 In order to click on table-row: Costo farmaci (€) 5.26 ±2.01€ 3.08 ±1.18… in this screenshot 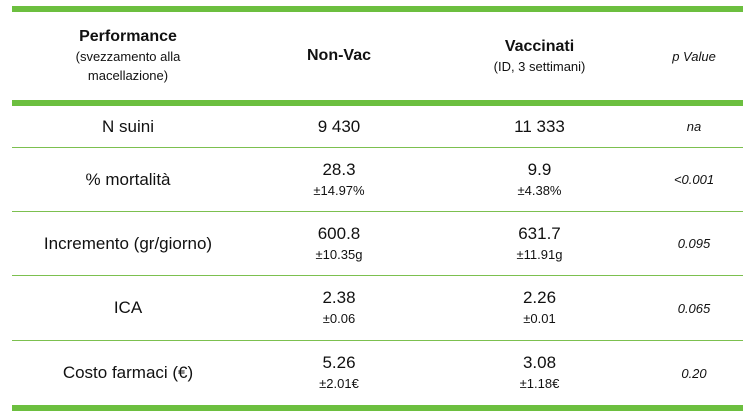, I will do `click(377, 373)`.